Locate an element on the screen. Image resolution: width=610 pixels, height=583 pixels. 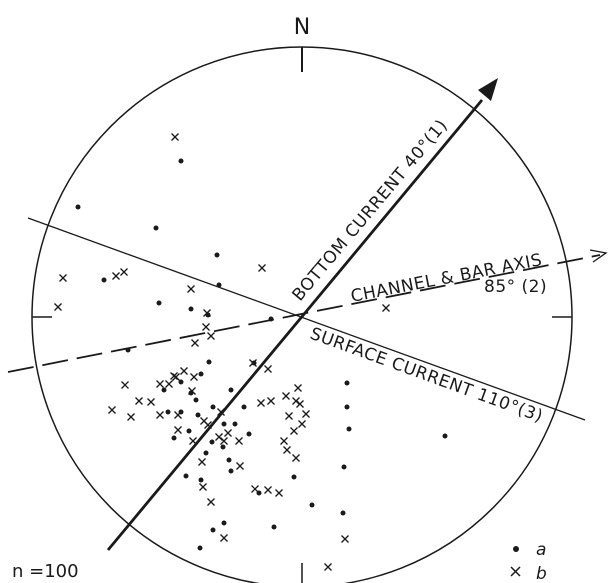
bottom-current-arrowhead is located at coordinates (488, 89).